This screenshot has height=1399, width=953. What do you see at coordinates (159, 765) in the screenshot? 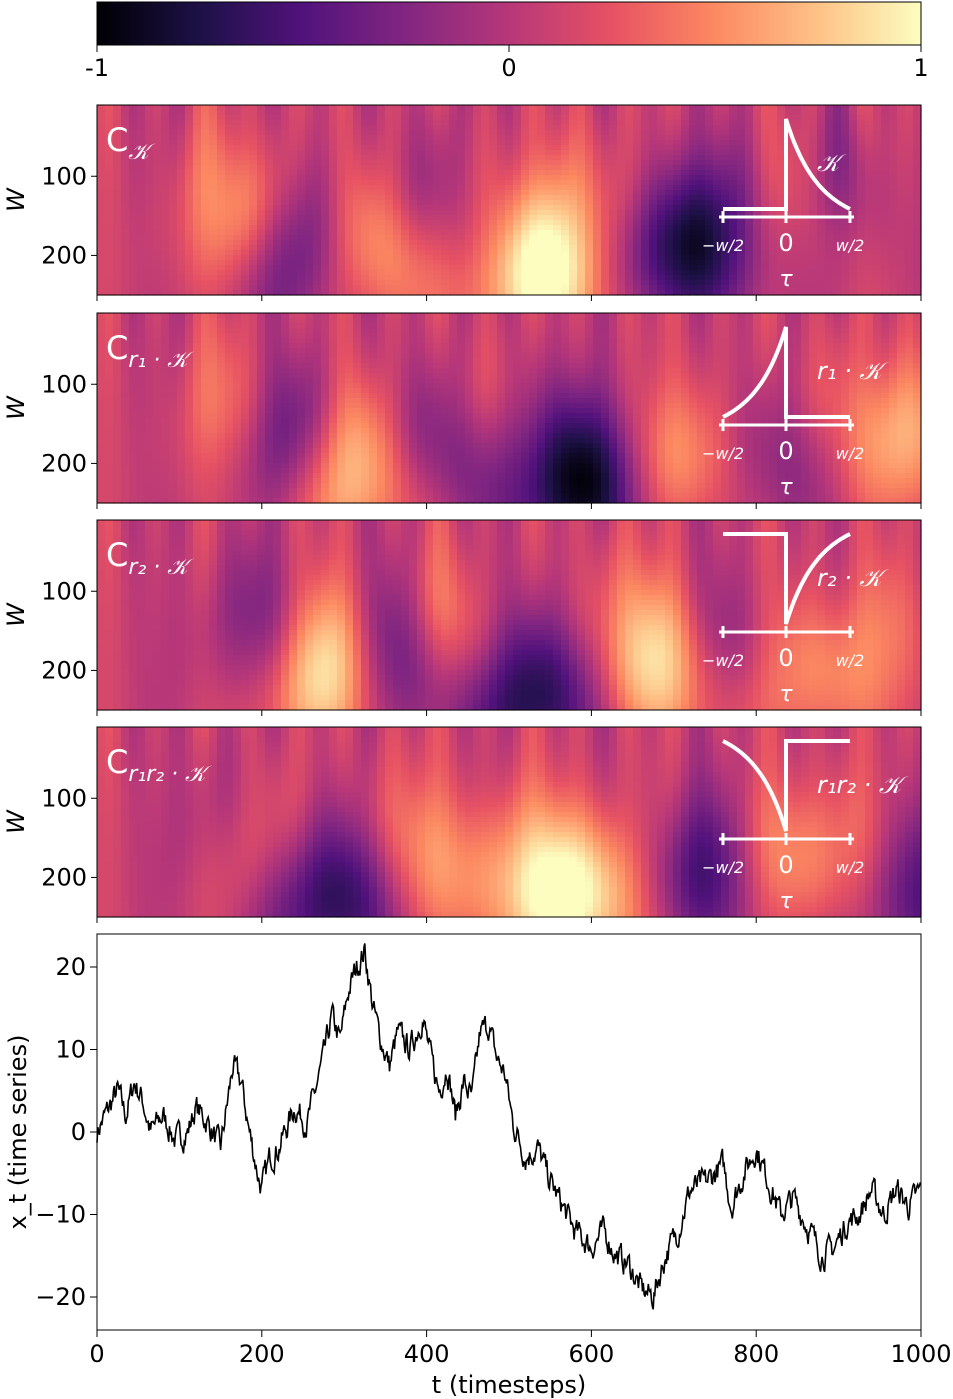
I see `heatmap-title: Cr₁r₂ · 𝒦` at bounding box center [159, 765].